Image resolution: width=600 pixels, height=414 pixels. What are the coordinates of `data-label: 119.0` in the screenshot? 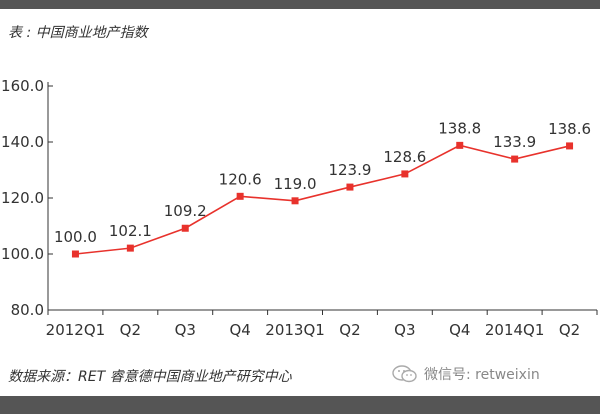 It's located at (295, 184).